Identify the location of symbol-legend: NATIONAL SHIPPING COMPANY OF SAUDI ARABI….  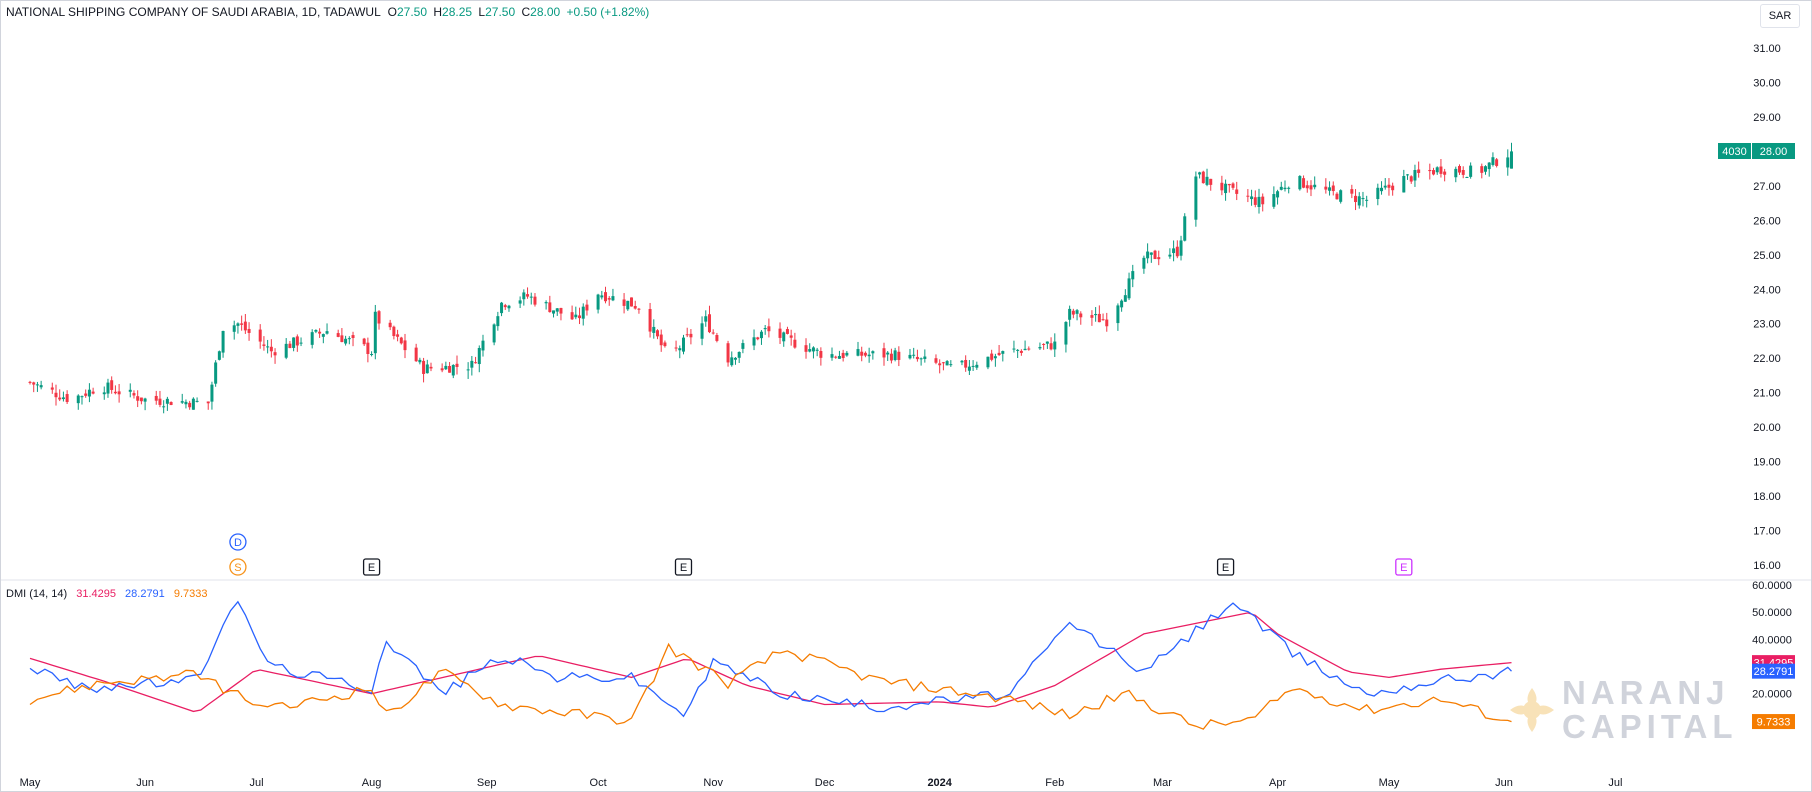
(327, 12).